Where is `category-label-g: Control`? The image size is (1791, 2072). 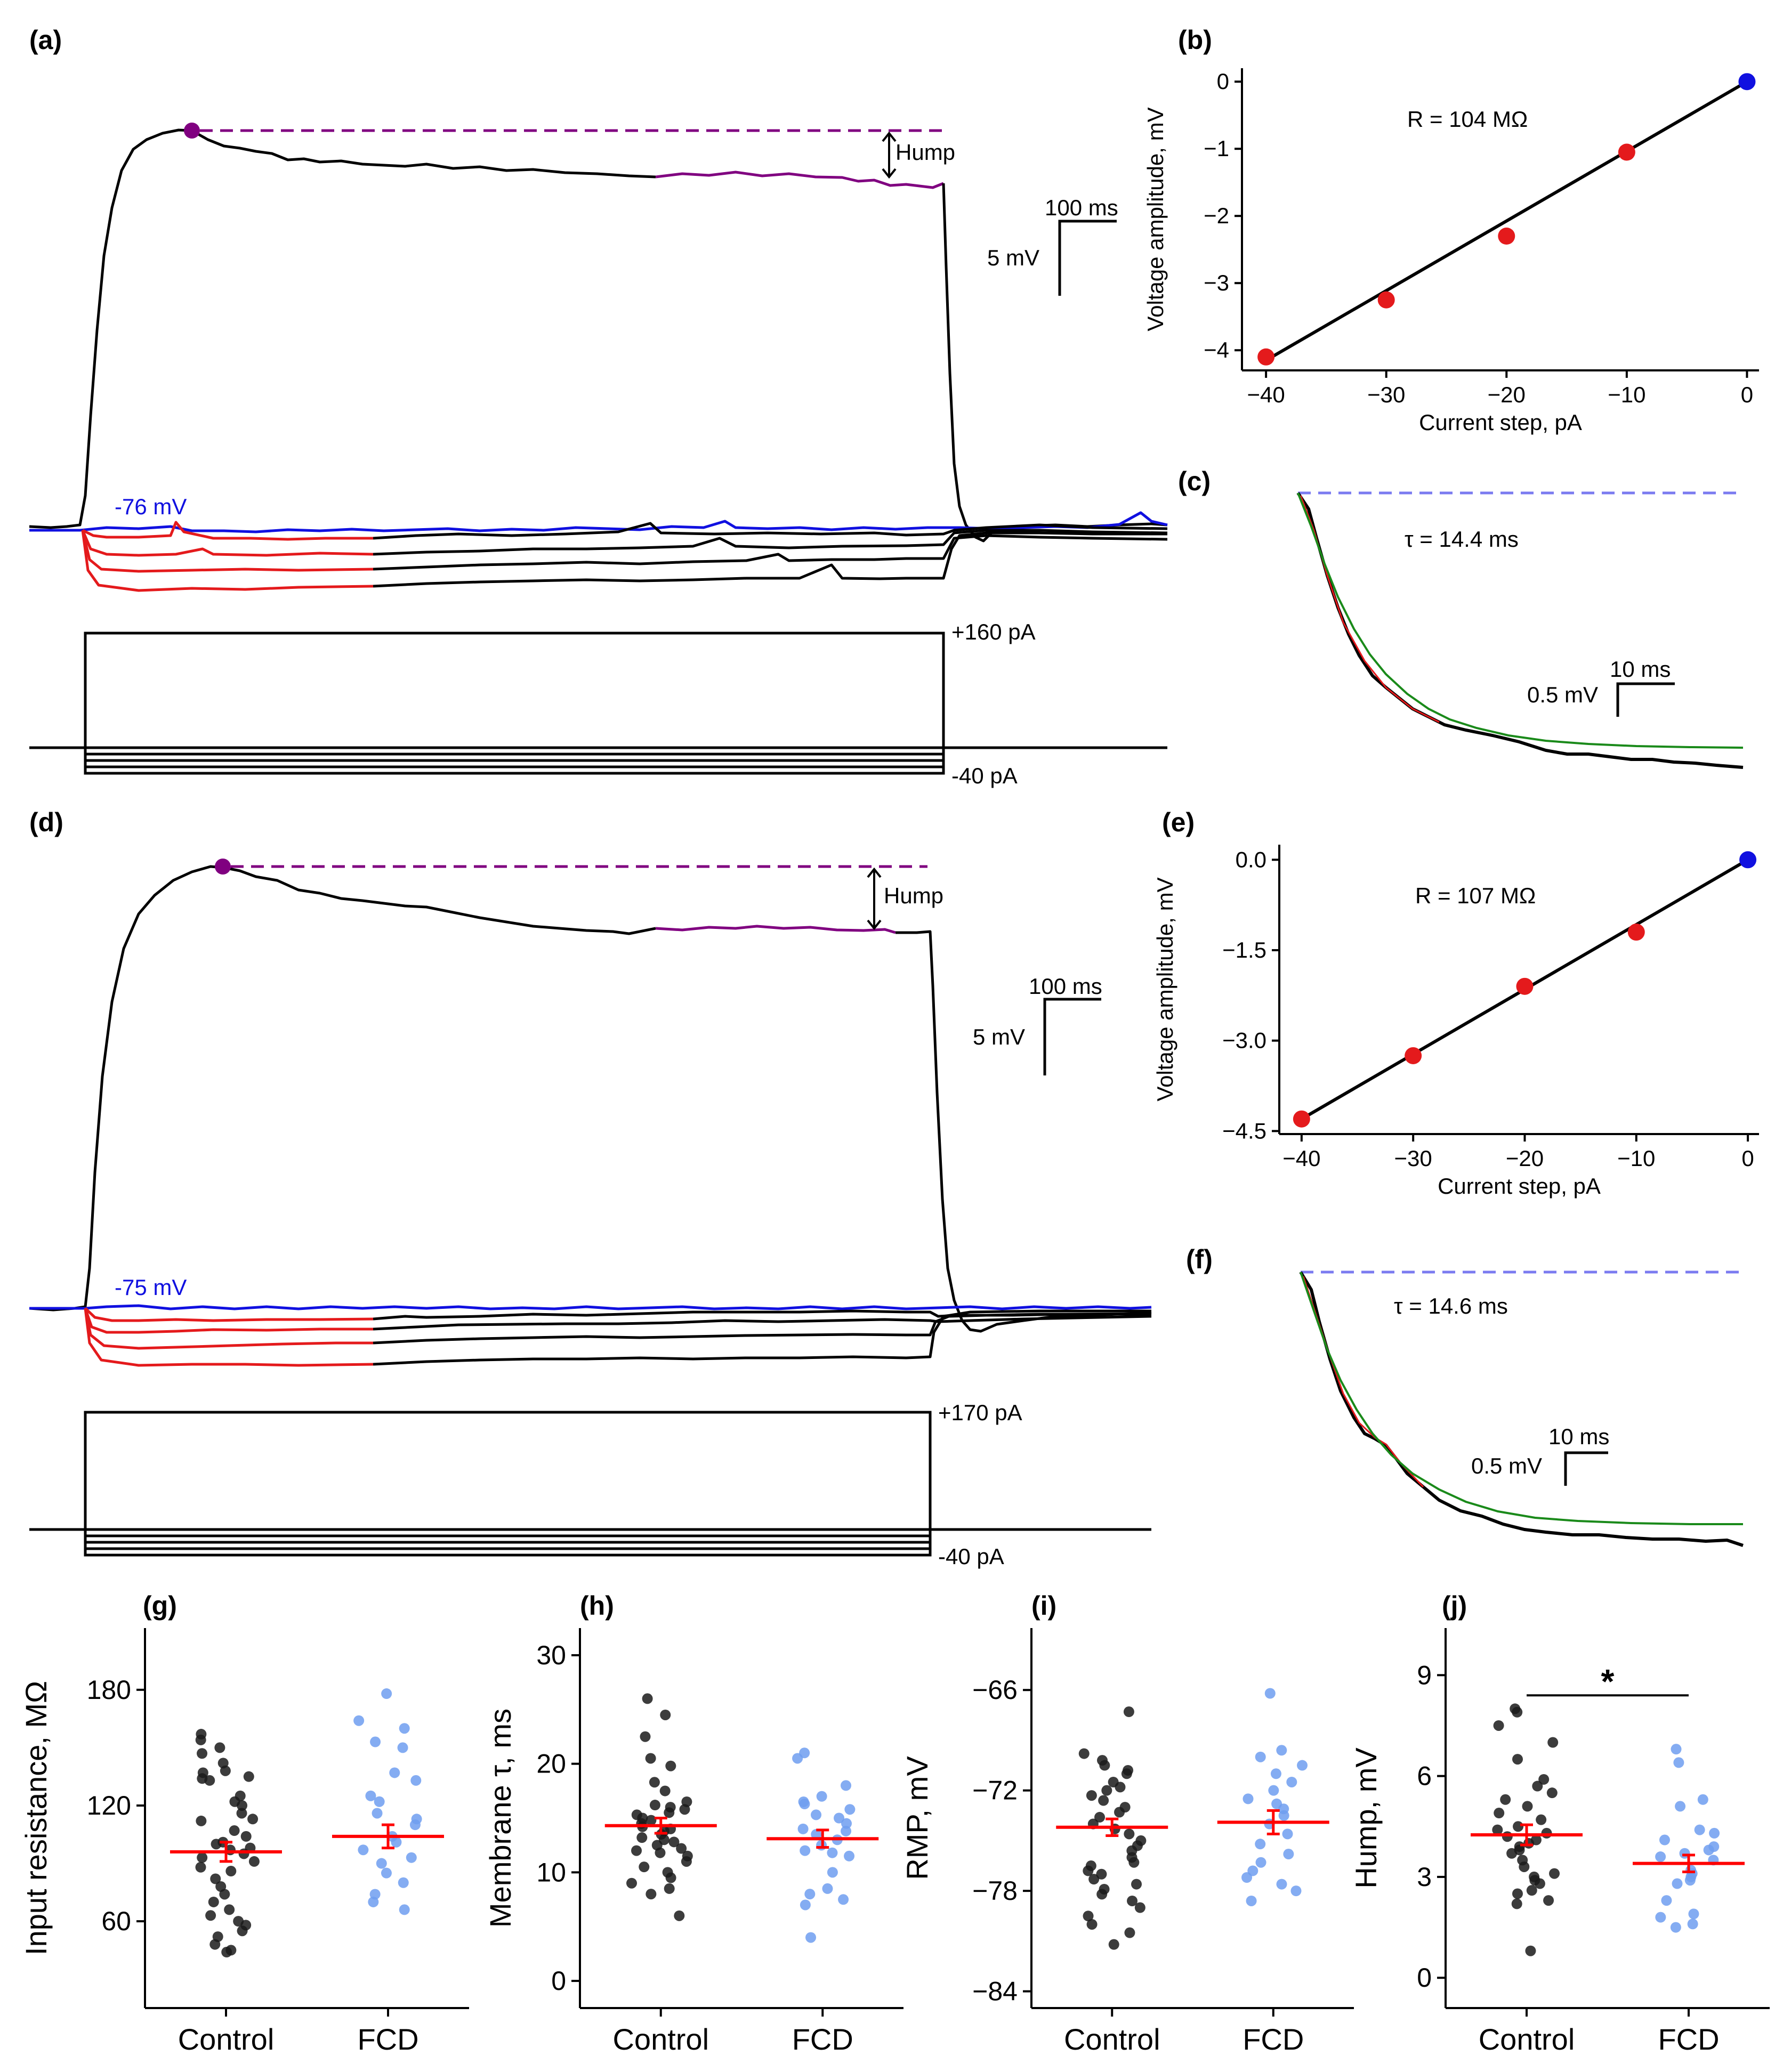 category-label-g: Control is located at coordinates (226, 2039).